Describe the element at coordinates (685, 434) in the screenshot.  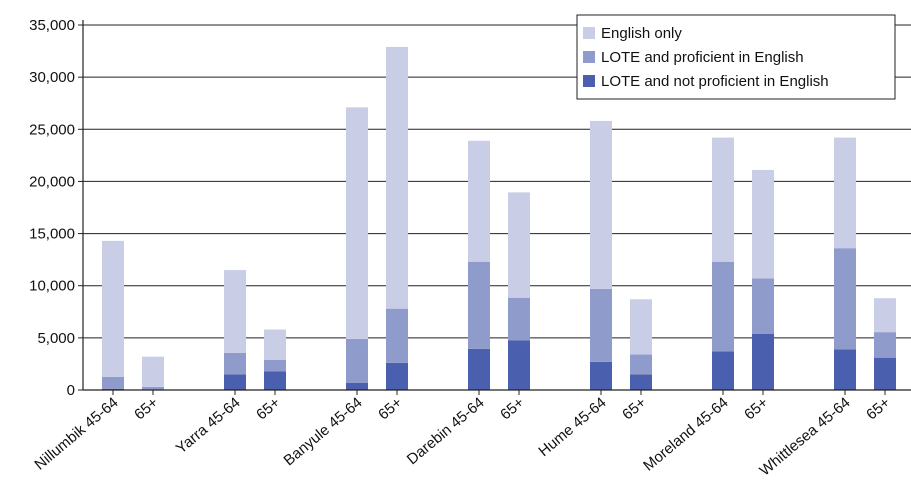
I see `x-tick-label: Moreland 45-64` at that location.